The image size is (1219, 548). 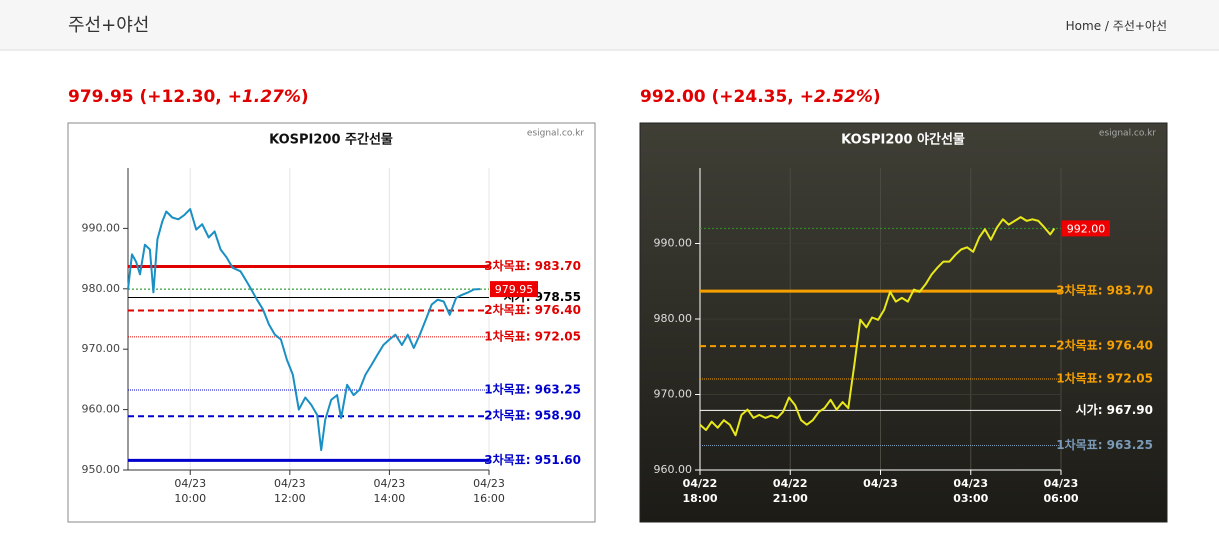 I want to click on headline: 979.95 (+12.30, +1.27%), so click(x=188, y=97).